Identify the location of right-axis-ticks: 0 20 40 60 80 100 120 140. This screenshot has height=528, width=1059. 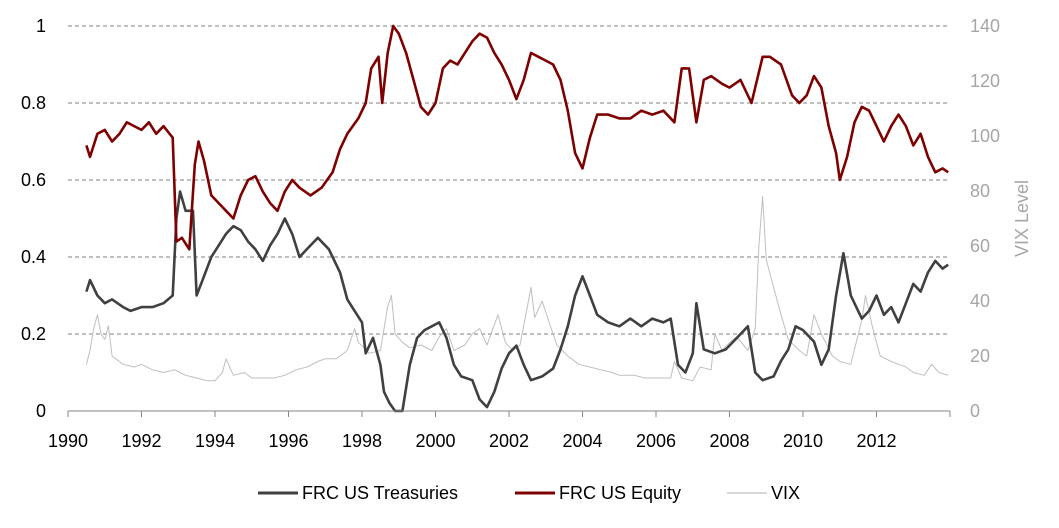
(985, 218).